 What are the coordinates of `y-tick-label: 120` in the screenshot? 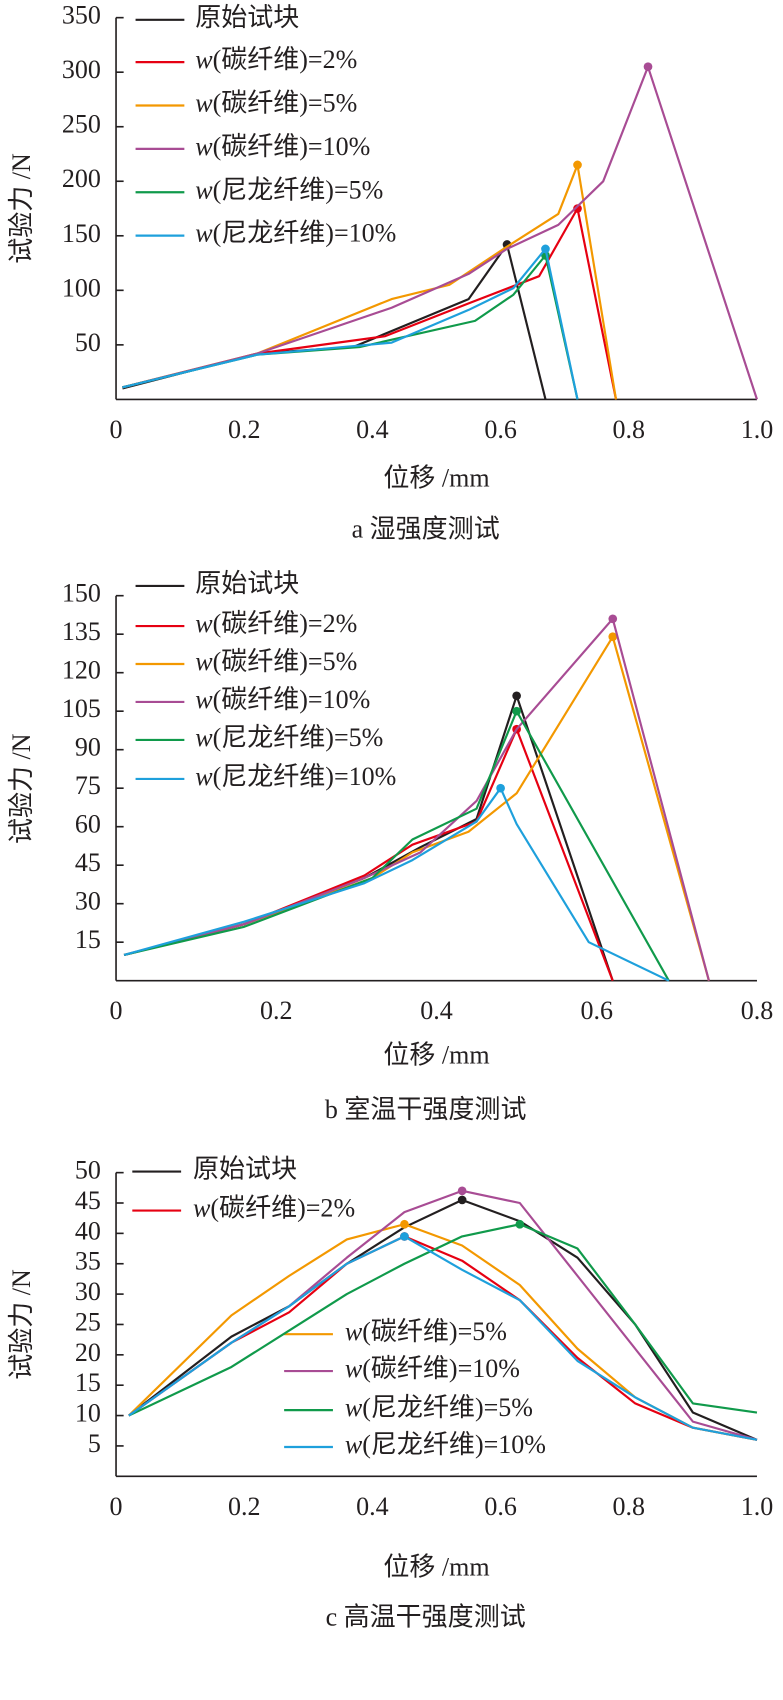 It's located at (81, 670).